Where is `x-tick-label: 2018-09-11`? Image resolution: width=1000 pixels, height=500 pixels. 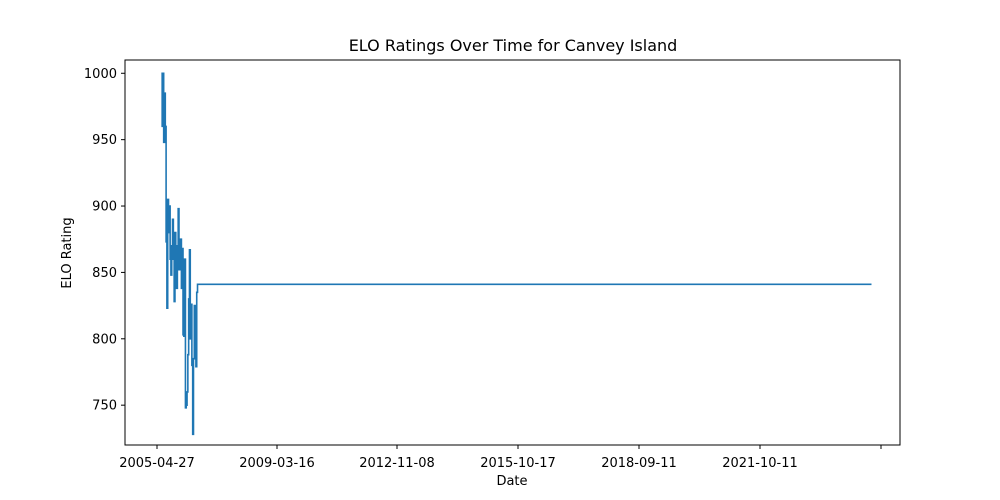 x-tick-label: 2018-09-11 is located at coordinates (639, 463).